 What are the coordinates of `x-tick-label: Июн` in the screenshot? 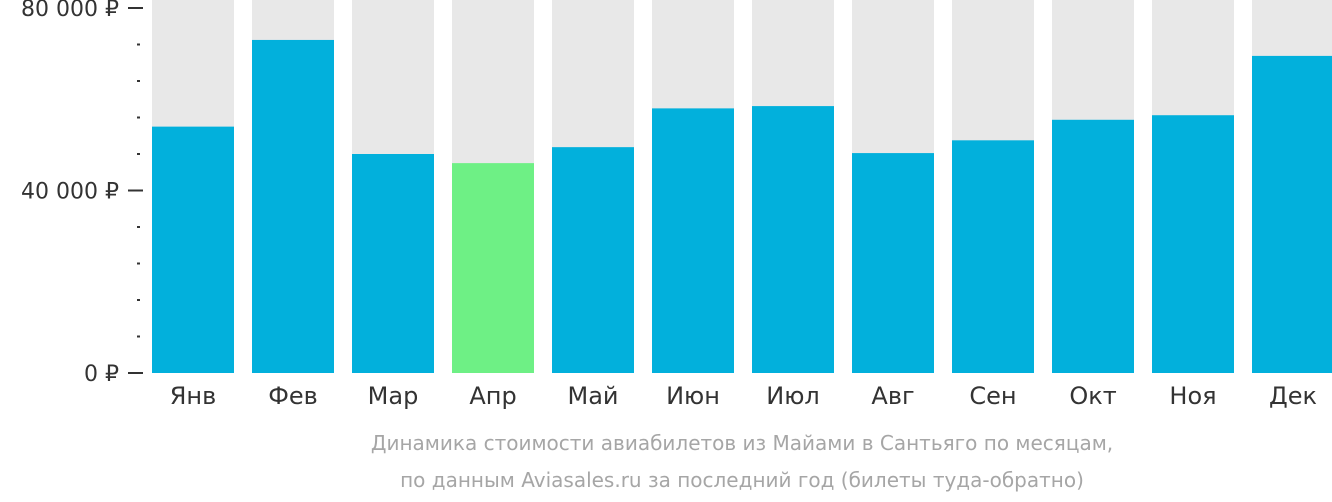 It's located at (693, 396).